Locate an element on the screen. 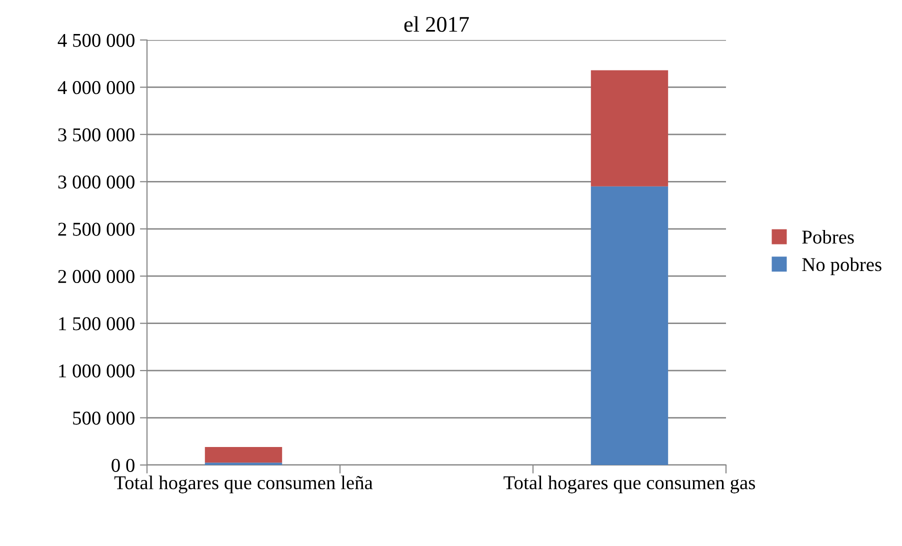 The image size is (902, 546). y-tick-label: 1 500 000 is located at coordinates (96, 323).